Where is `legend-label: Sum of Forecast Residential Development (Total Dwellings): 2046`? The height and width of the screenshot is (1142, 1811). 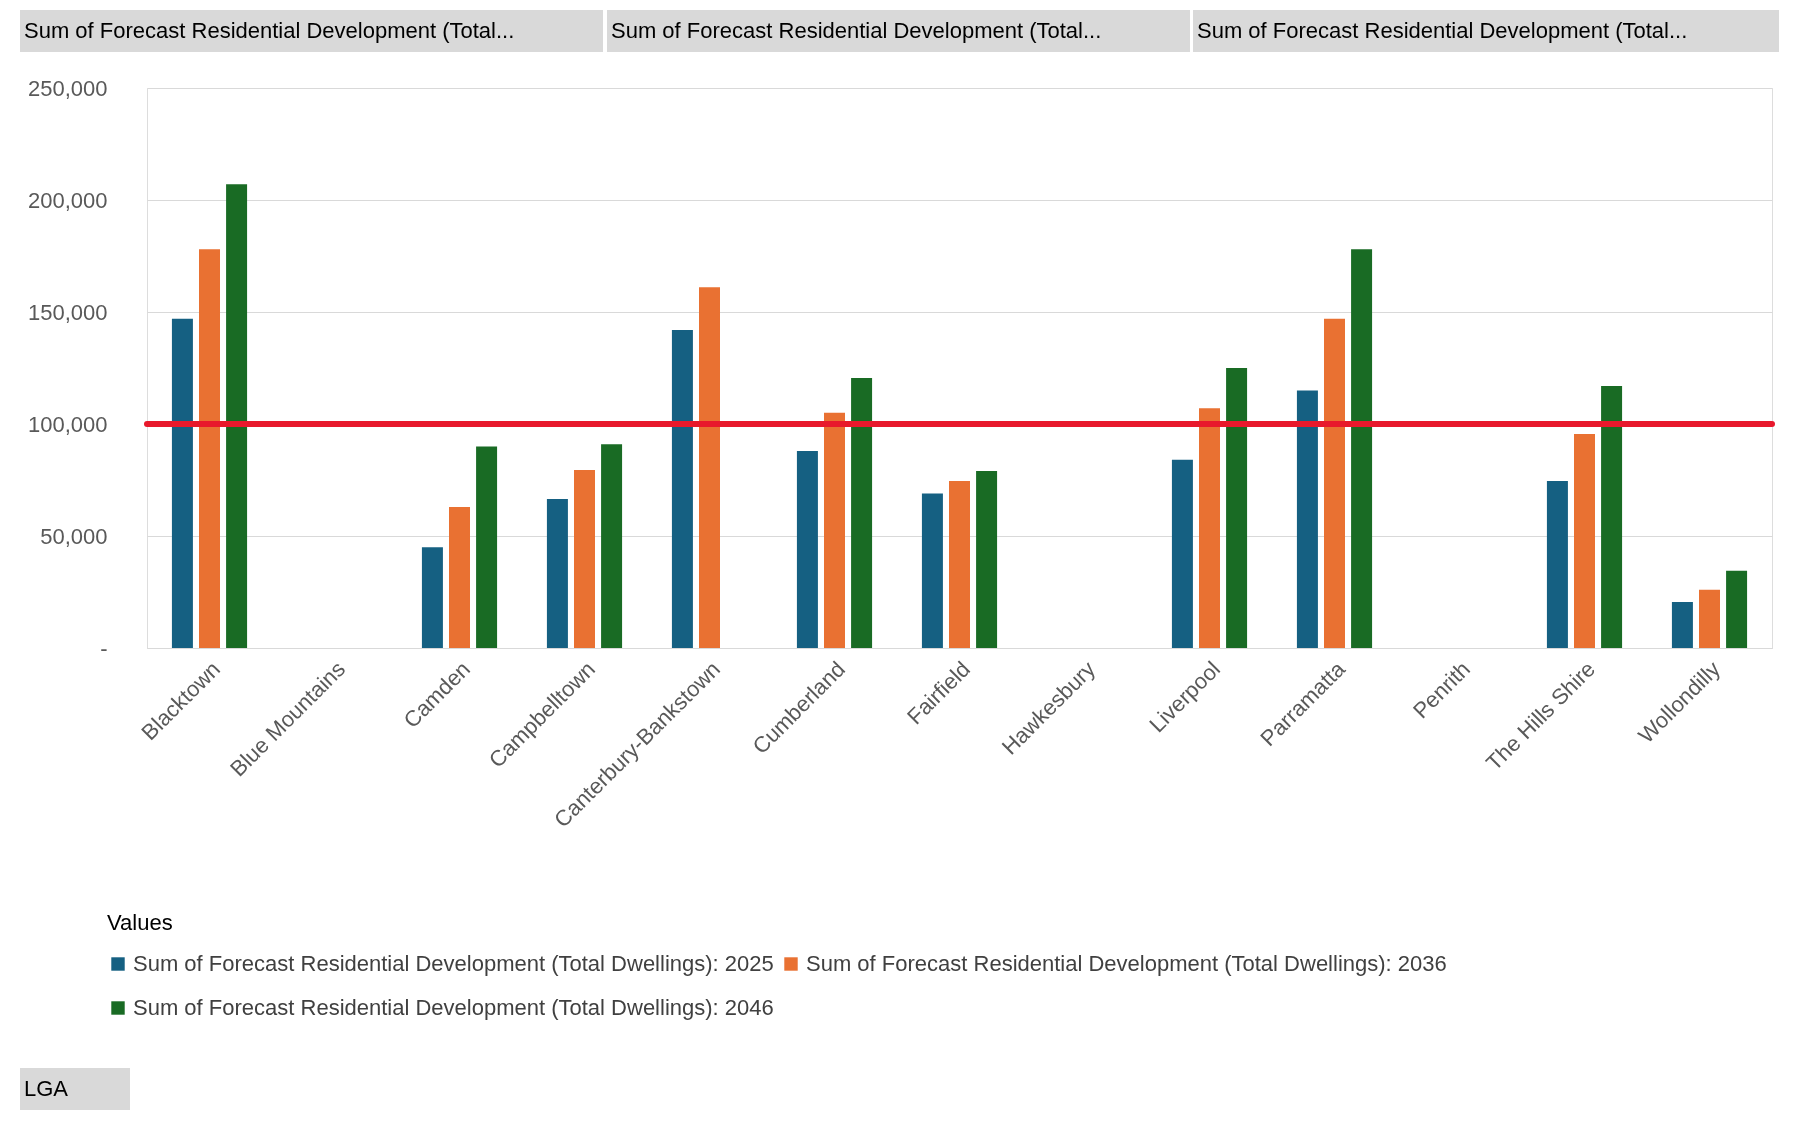 legend-label: Sum of Forecast Residential Development (Total Dwellings): 2046 is located at coordinates (453, 1007).